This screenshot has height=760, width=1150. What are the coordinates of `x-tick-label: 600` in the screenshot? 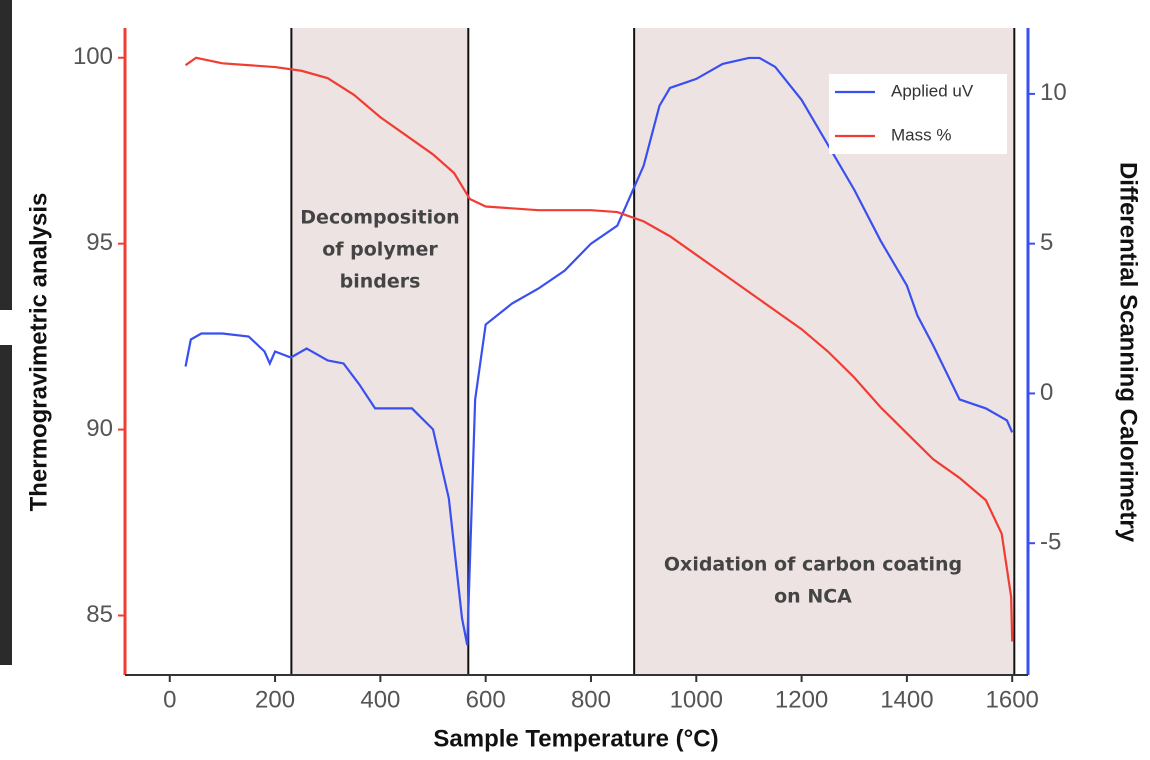 It's located at (486, 699).